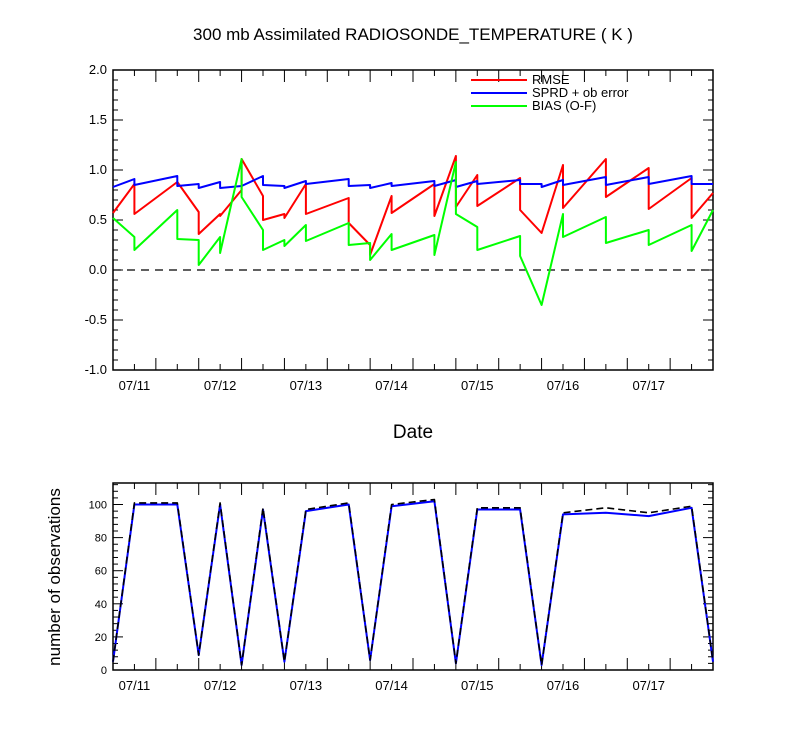  I want to click on y-tick-label: 100, so click(98, 506).